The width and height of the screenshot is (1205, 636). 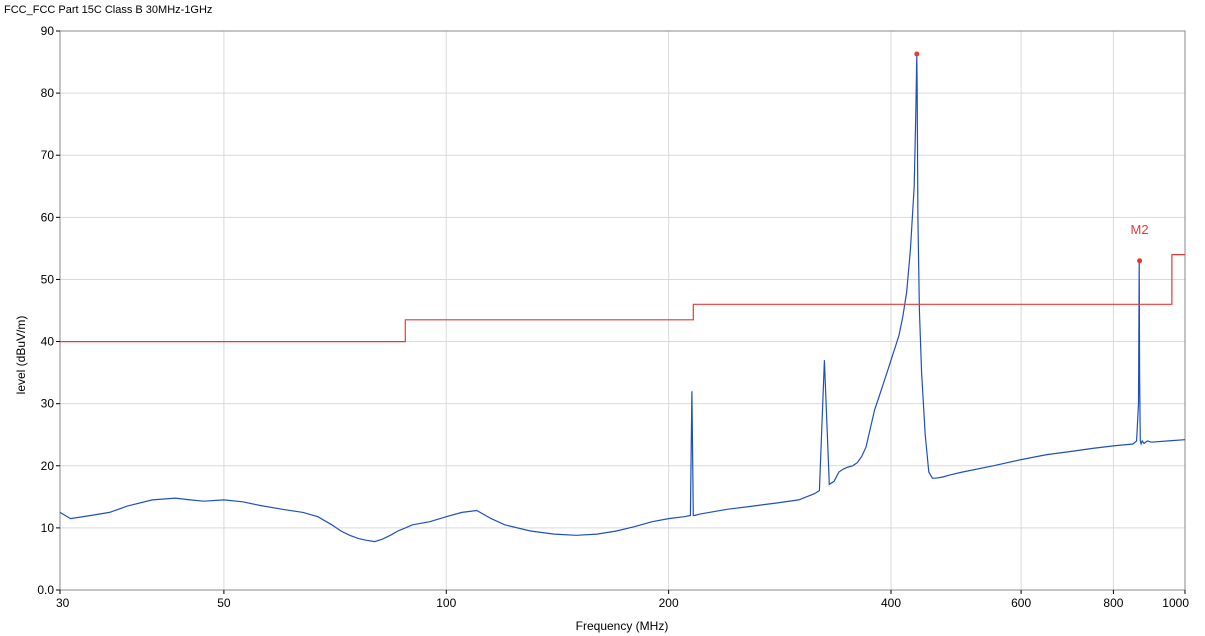 What do you see at coordinates (48, 93) in the screenshot?
I see `y-tick-label: 80` at bounding box center [48, 93].